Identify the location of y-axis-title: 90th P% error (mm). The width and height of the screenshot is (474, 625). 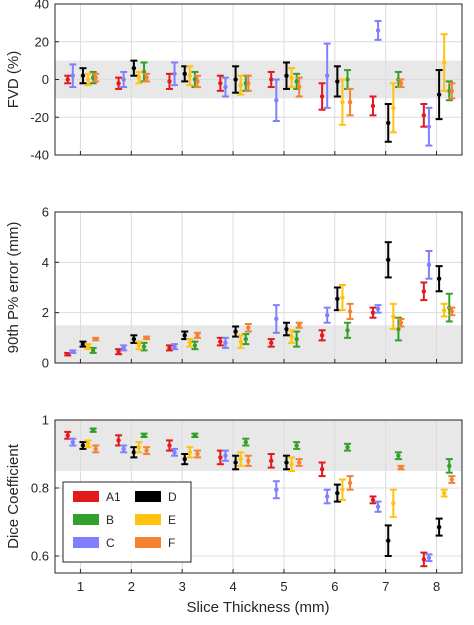
(13, 288).